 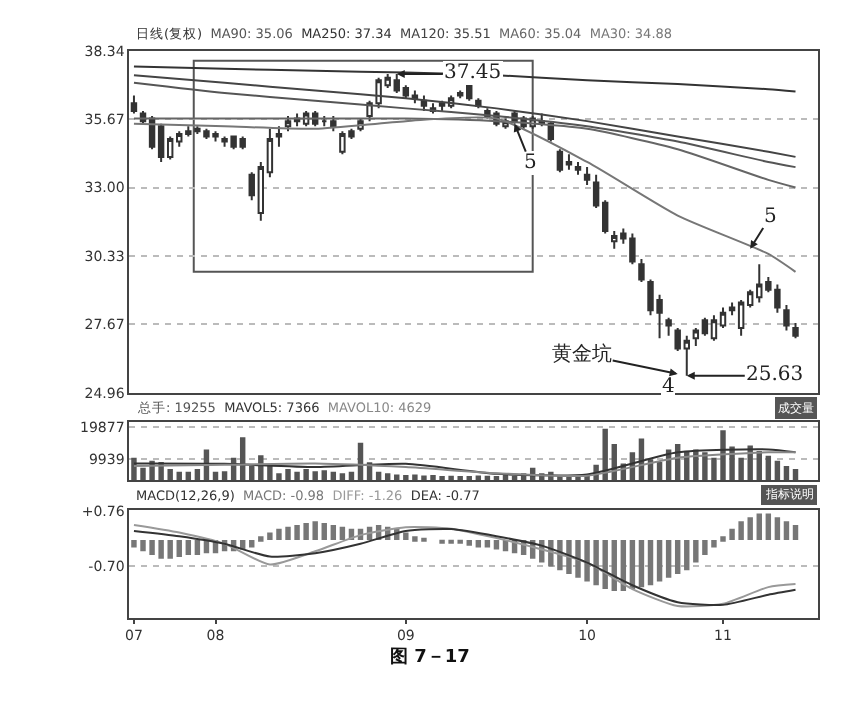 What do you see at coordinates (775, 375) in the screenshot?
I see `annotation: 25.63` at bounding box center [775, 375].